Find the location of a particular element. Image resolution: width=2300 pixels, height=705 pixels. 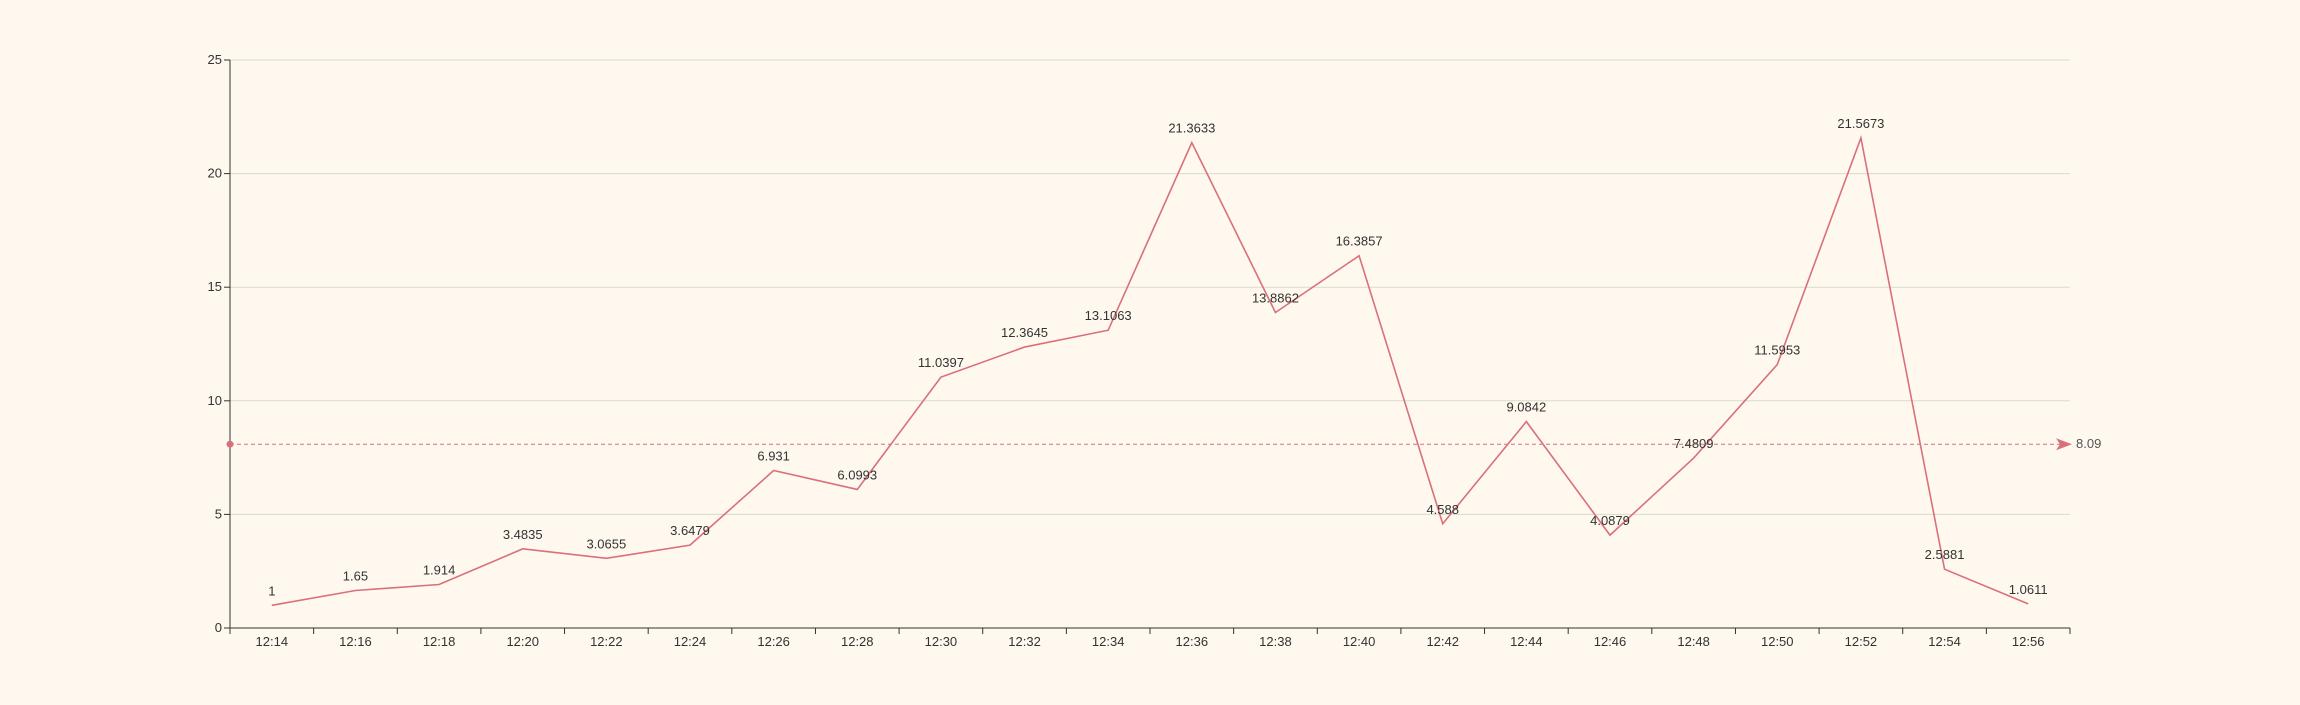

x-tick-label: 12:18 is located at coordinates (439, 641).